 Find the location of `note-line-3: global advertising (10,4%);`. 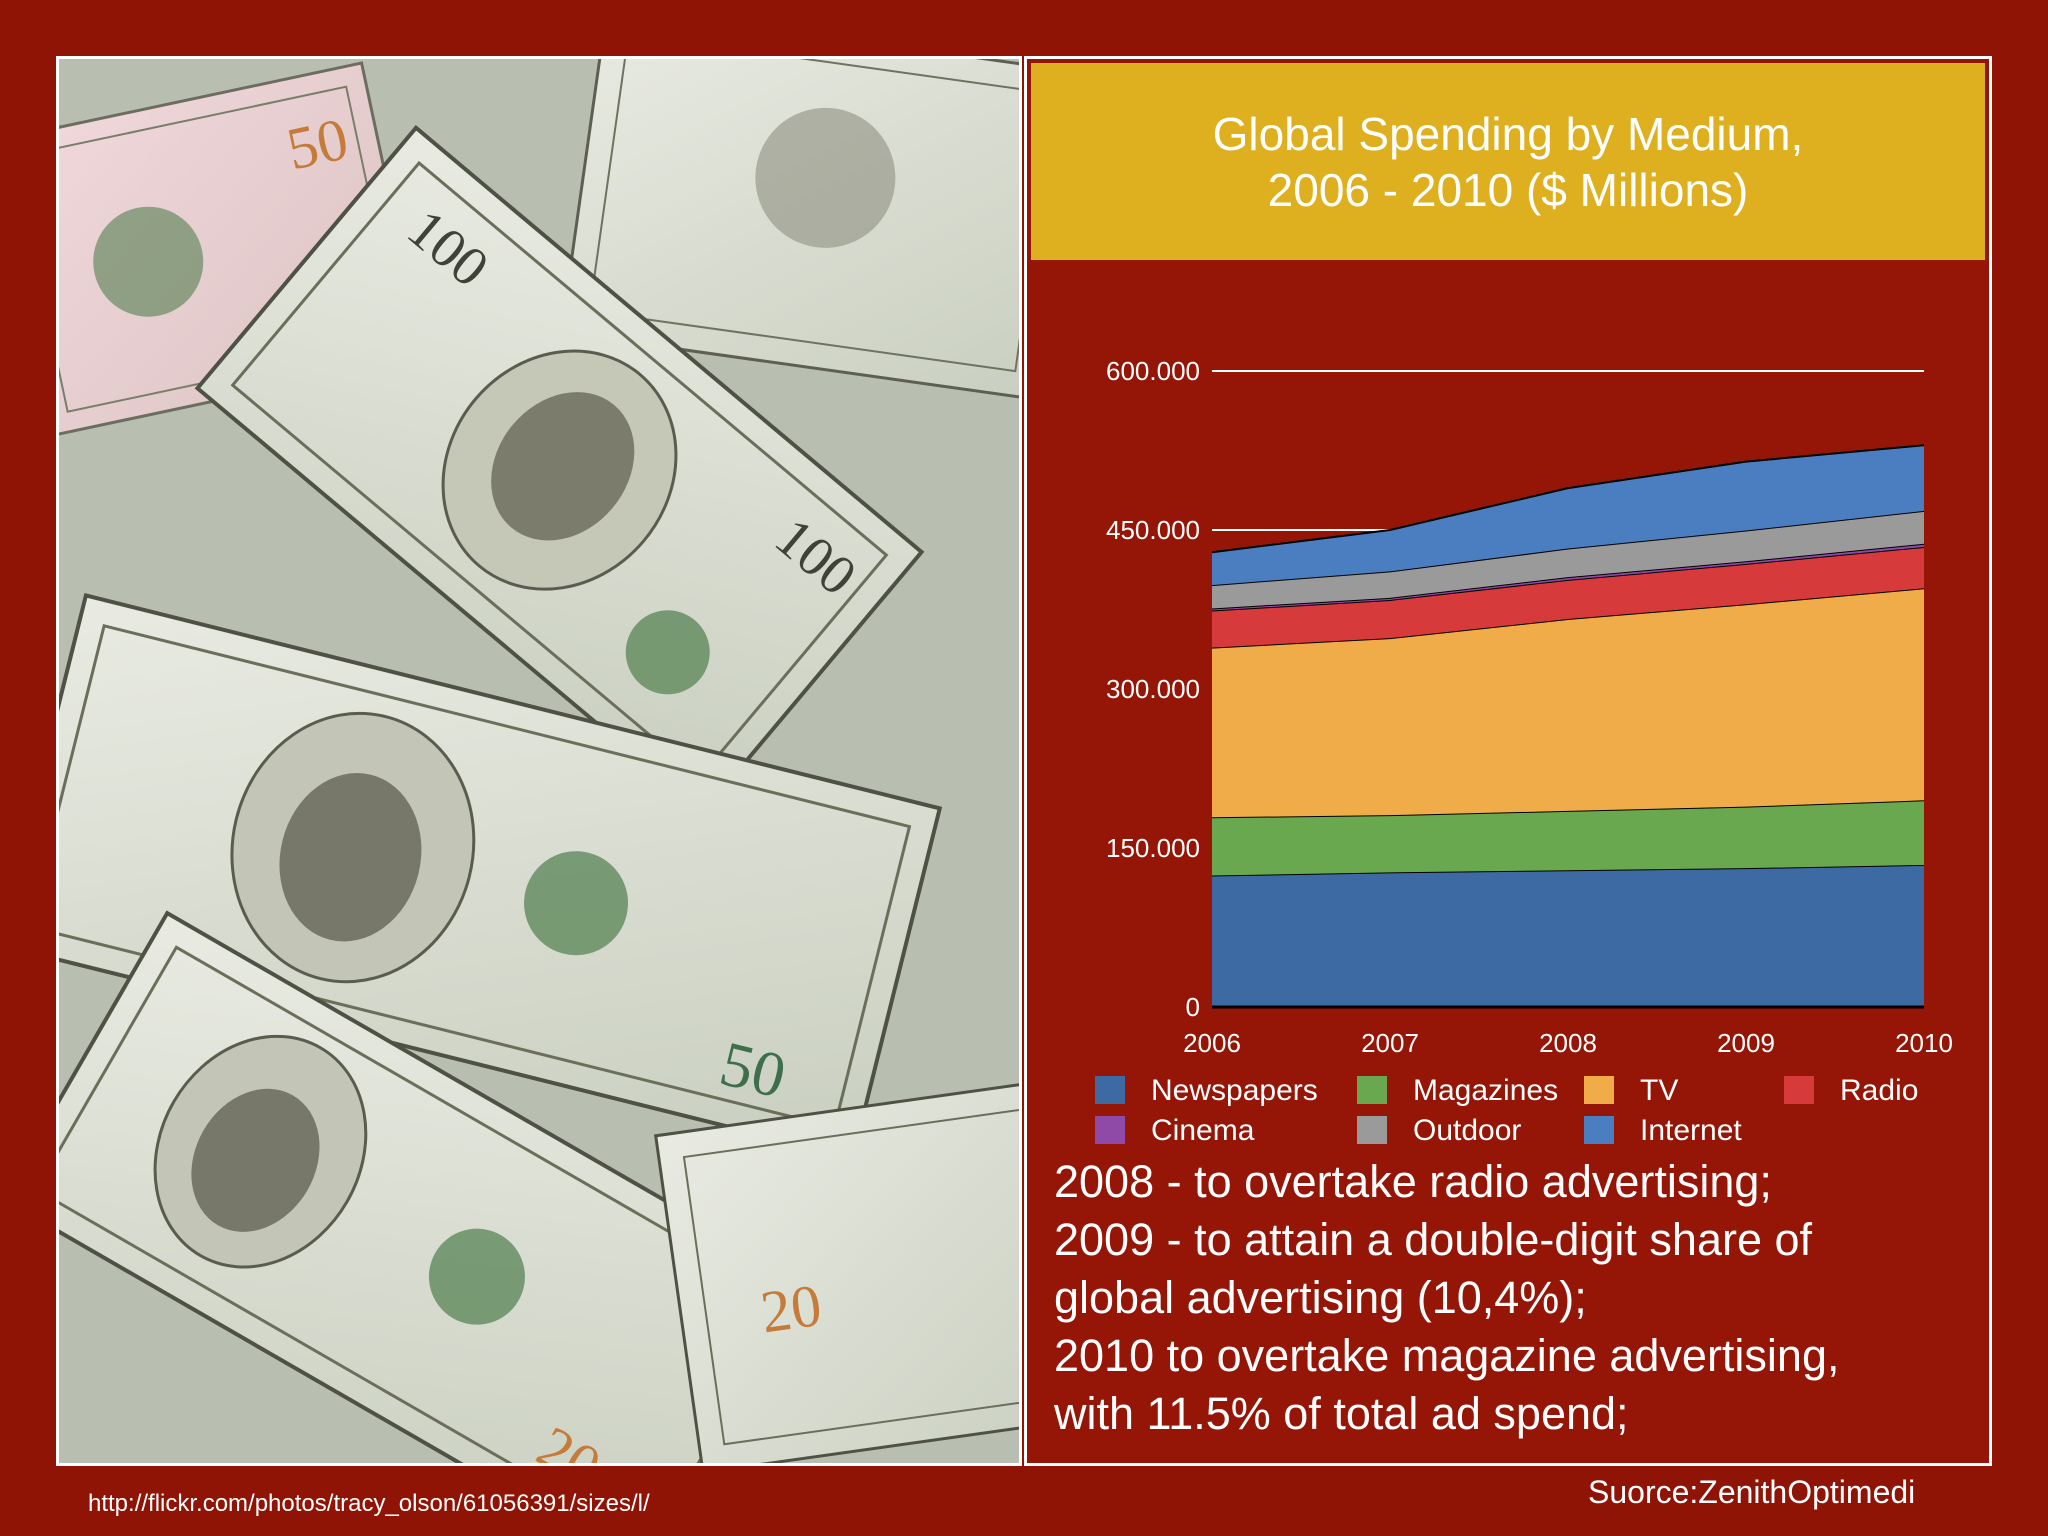

note-line-3: global advertising (10,4%); is located at coordinates (1320, 1297).